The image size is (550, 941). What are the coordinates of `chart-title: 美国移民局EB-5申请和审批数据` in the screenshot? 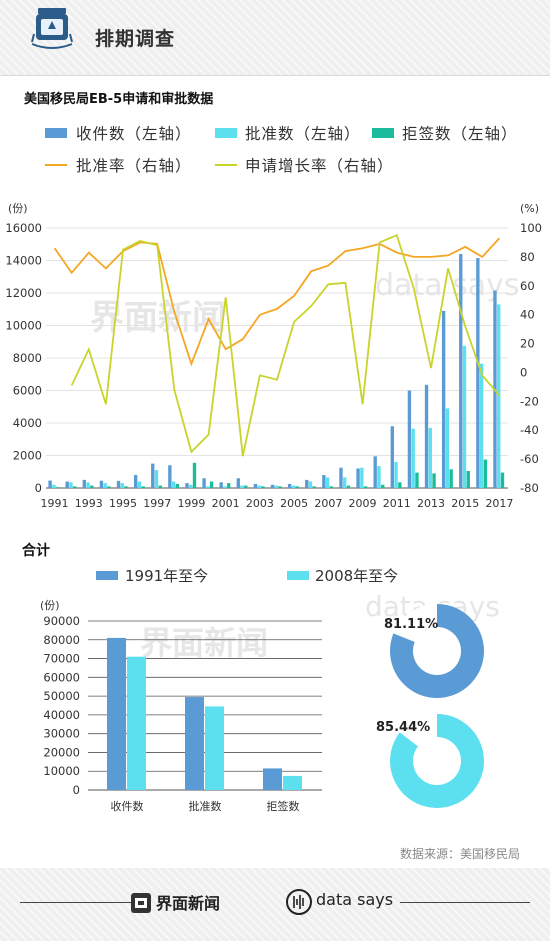 It's located at (119, 99).